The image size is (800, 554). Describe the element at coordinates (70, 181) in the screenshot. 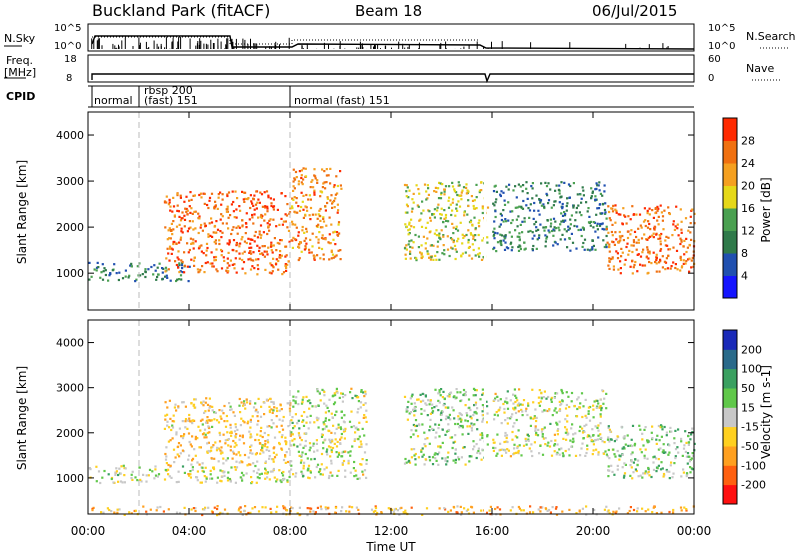

I see `y-tick-label: 3000` at that location.